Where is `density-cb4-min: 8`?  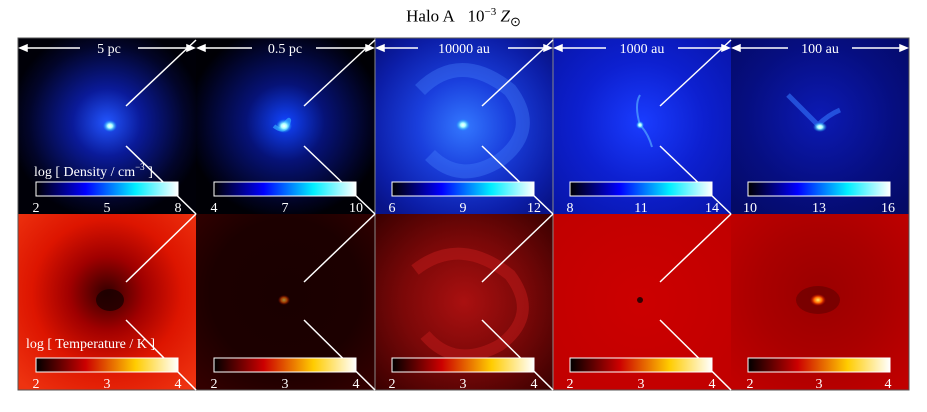 density-cb4-min: 8 is located at coordinates (570, 208).